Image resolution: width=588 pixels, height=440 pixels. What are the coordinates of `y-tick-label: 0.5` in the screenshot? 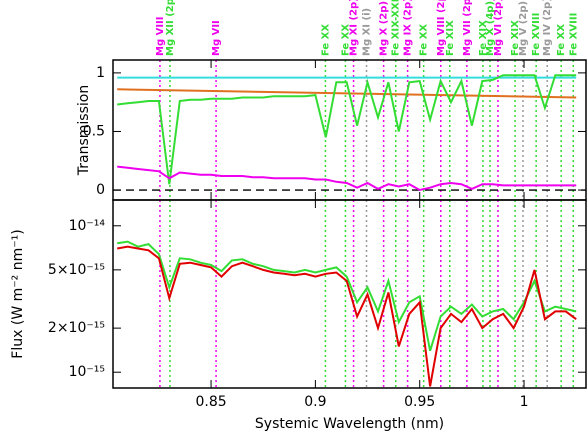 It's located at (94, 131).